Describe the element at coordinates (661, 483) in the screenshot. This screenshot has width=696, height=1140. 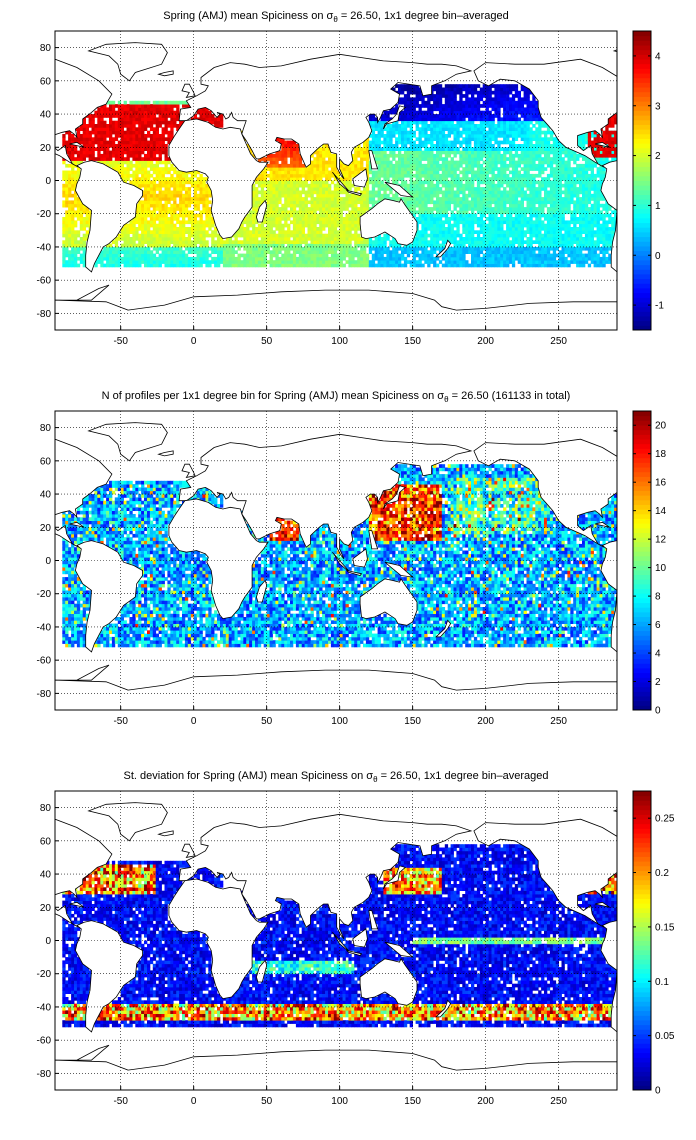
I see `colorbar-tick-label: 16` at that location.